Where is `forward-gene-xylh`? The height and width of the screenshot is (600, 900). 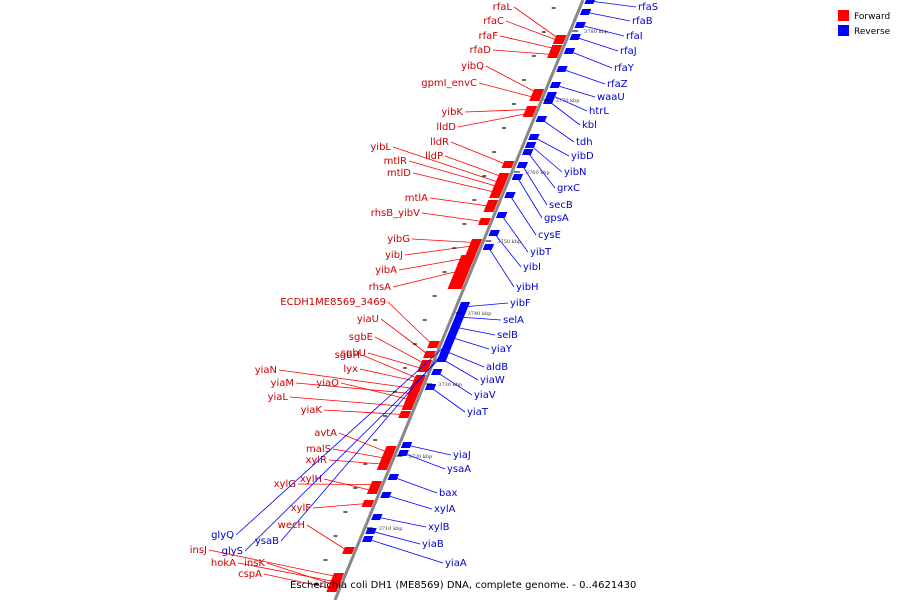 forward-gene-xylh is located at coordinates (373, 490).